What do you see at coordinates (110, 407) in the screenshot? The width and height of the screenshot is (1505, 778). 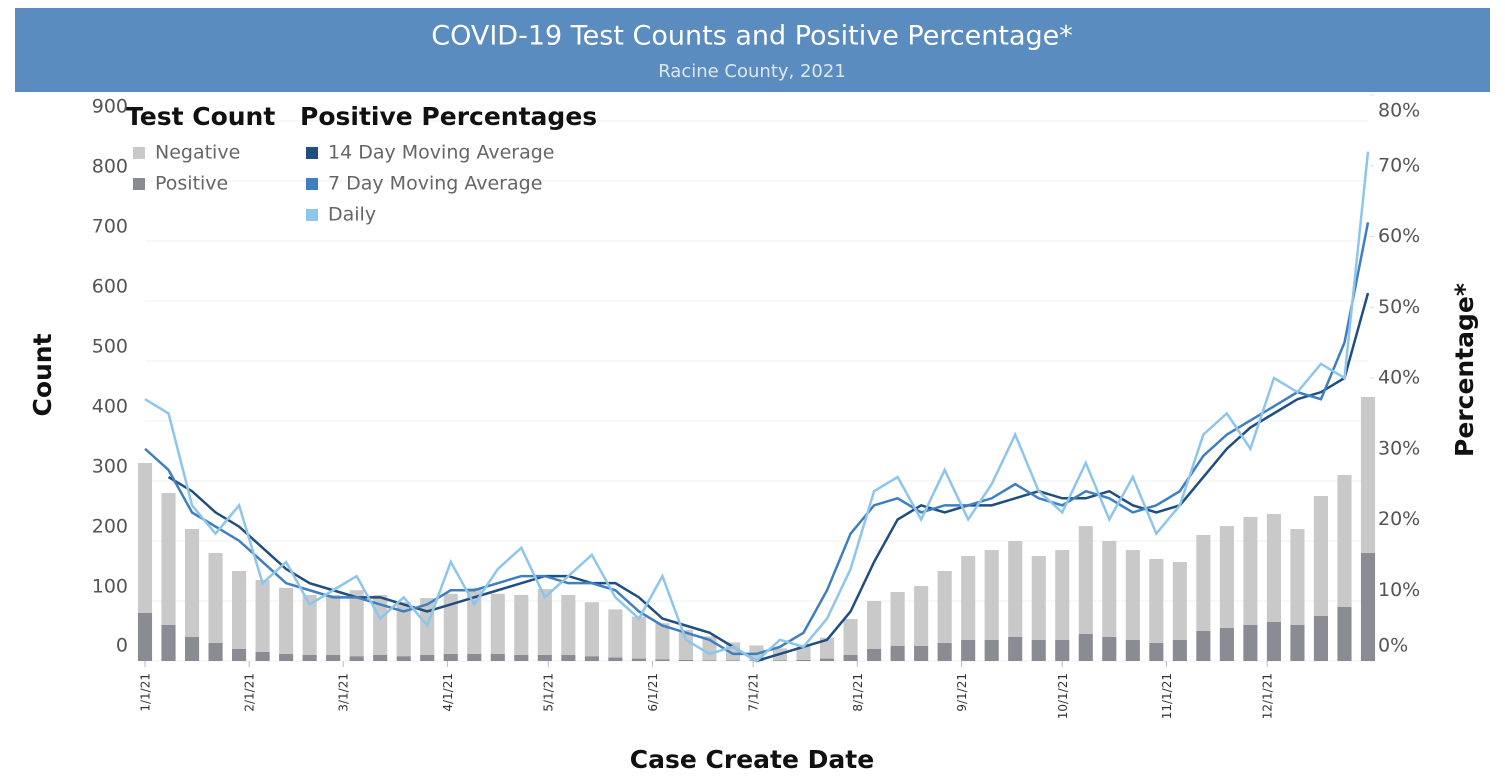 I see `y-tick-label: 400` at bounding box center [110, 407].